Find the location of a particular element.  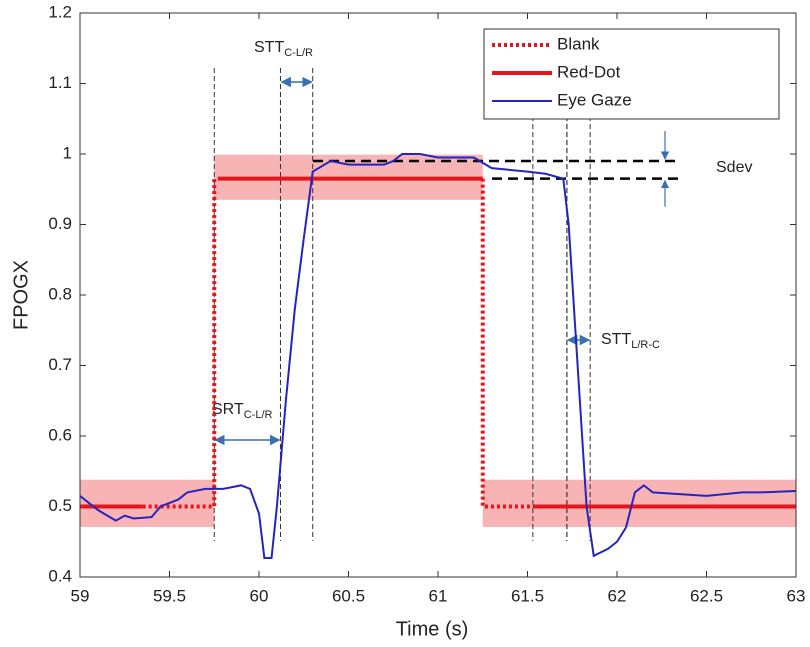

interval-label: SRTC-L/R is located at coordinates (242, 411).